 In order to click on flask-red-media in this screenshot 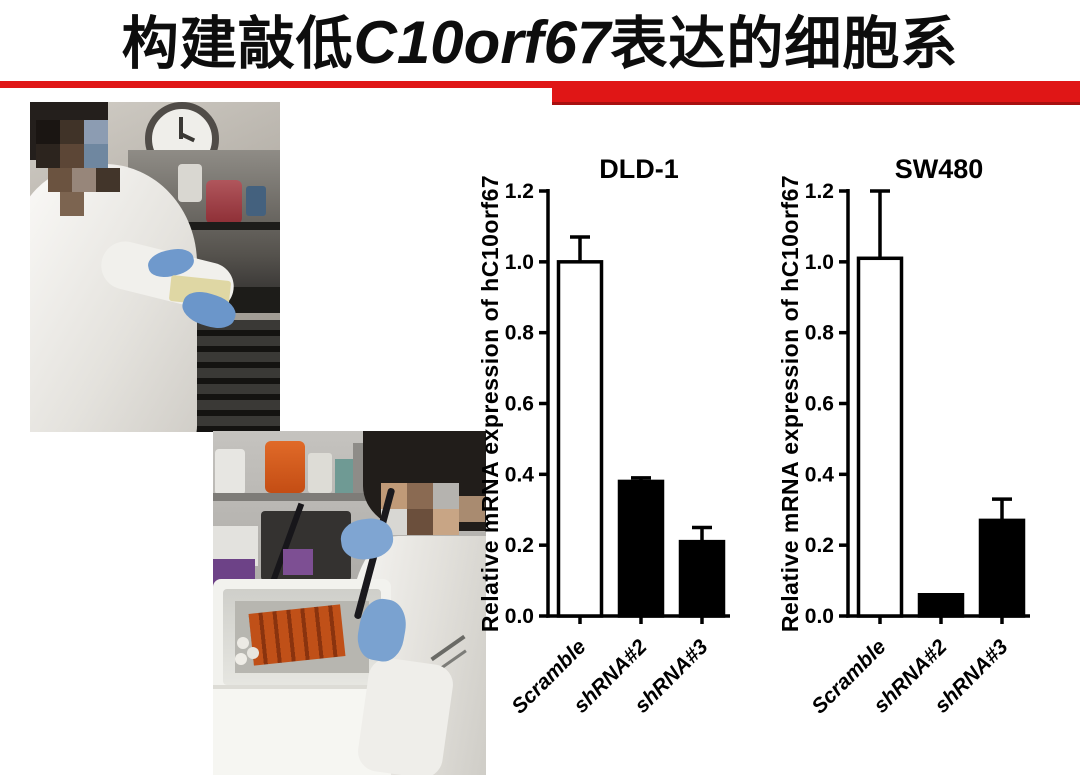, I will do `click(224, 202)`.